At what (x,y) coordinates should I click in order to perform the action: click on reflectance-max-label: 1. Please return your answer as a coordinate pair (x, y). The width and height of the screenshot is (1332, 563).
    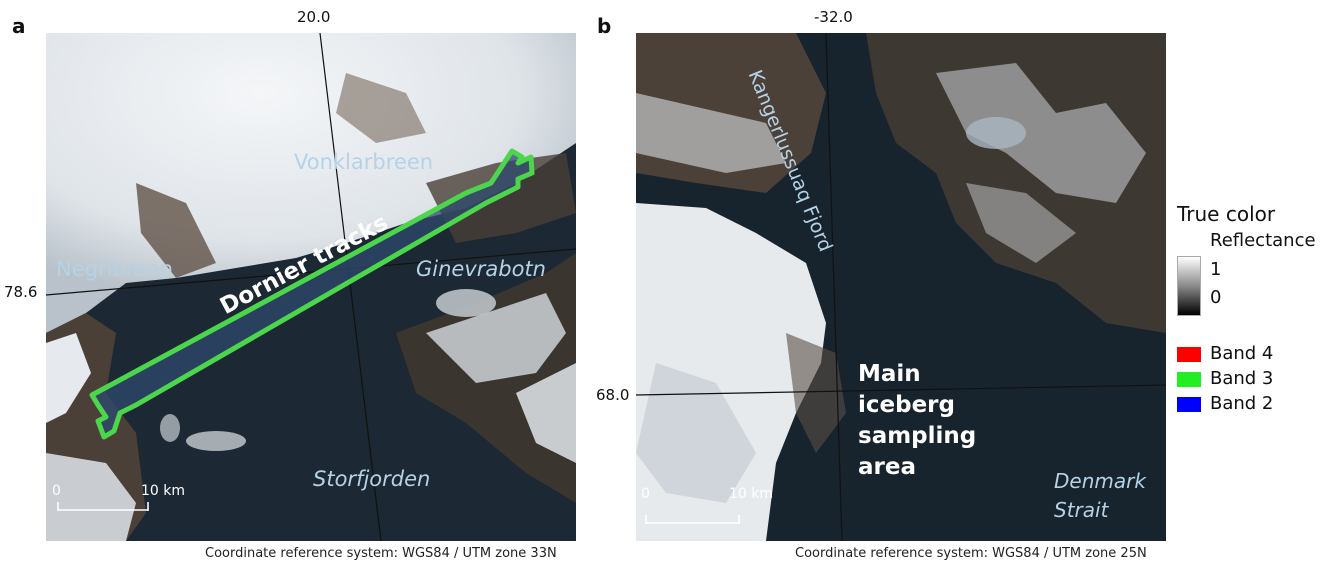
    Looking at the image, I should click on (1216, 269).